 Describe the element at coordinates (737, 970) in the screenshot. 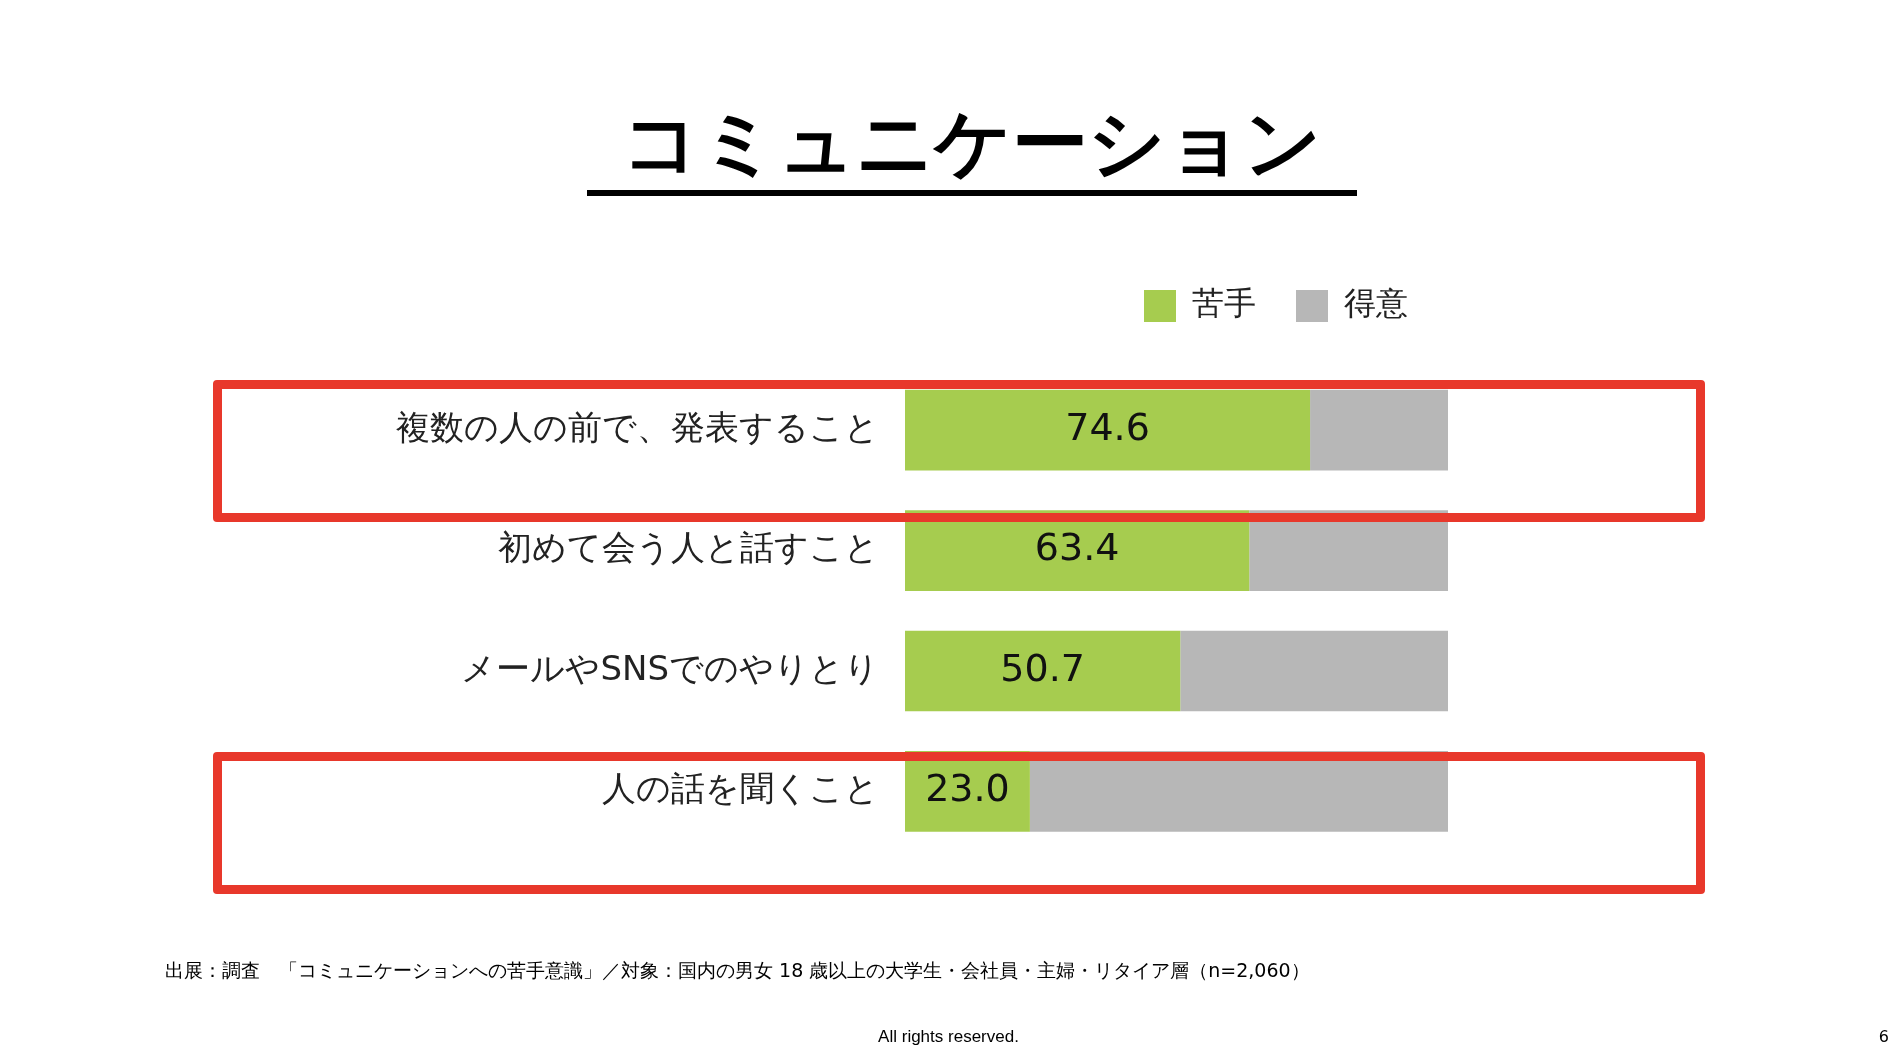

I see `text: 出展：調査 「コミュニケーションへの苦手意識」／対象：国内の男女 18 歳以上の大学生・会社員・主婦・リタイア層（n=2,060）` at that location.